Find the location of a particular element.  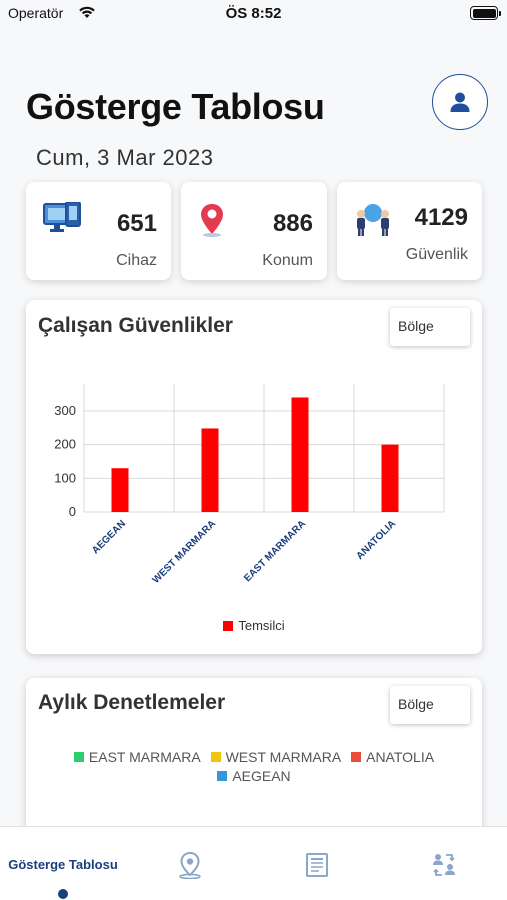

stat-card-locations: 886 Konum is located at coordinates (254, 231).